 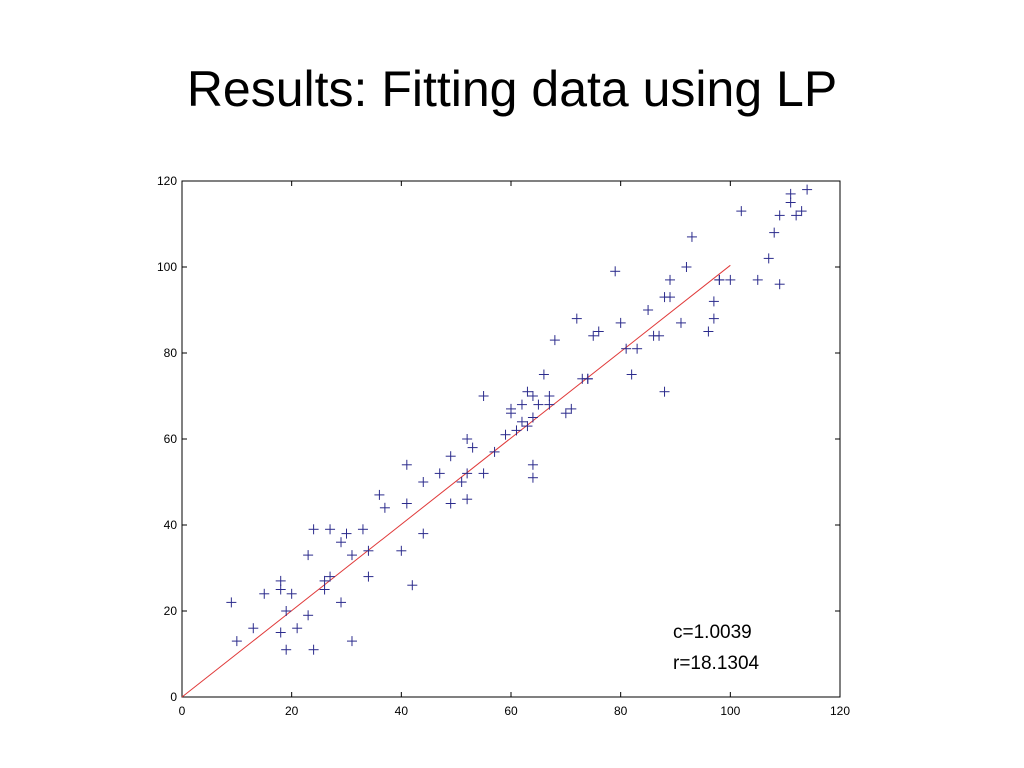 I want to click on y-tick-label: 40, so click(x=171, y=525).